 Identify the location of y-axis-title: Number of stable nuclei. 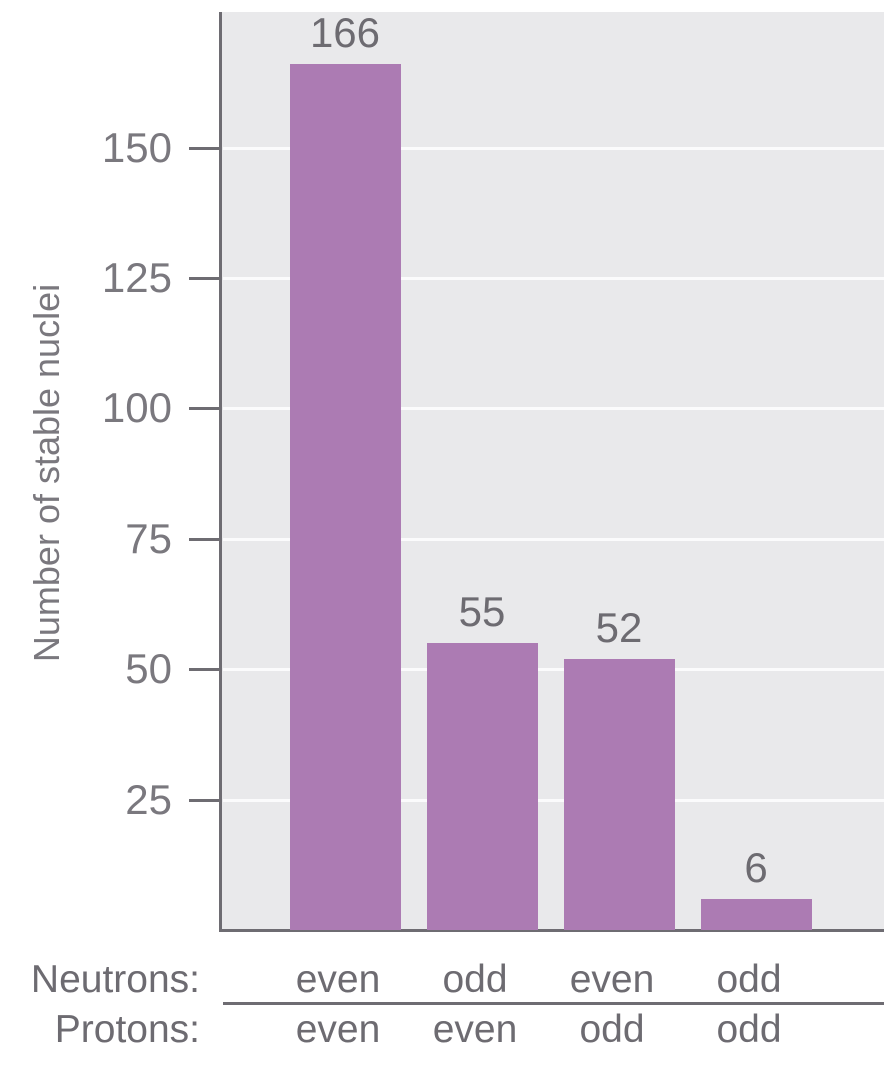
(46, 473).